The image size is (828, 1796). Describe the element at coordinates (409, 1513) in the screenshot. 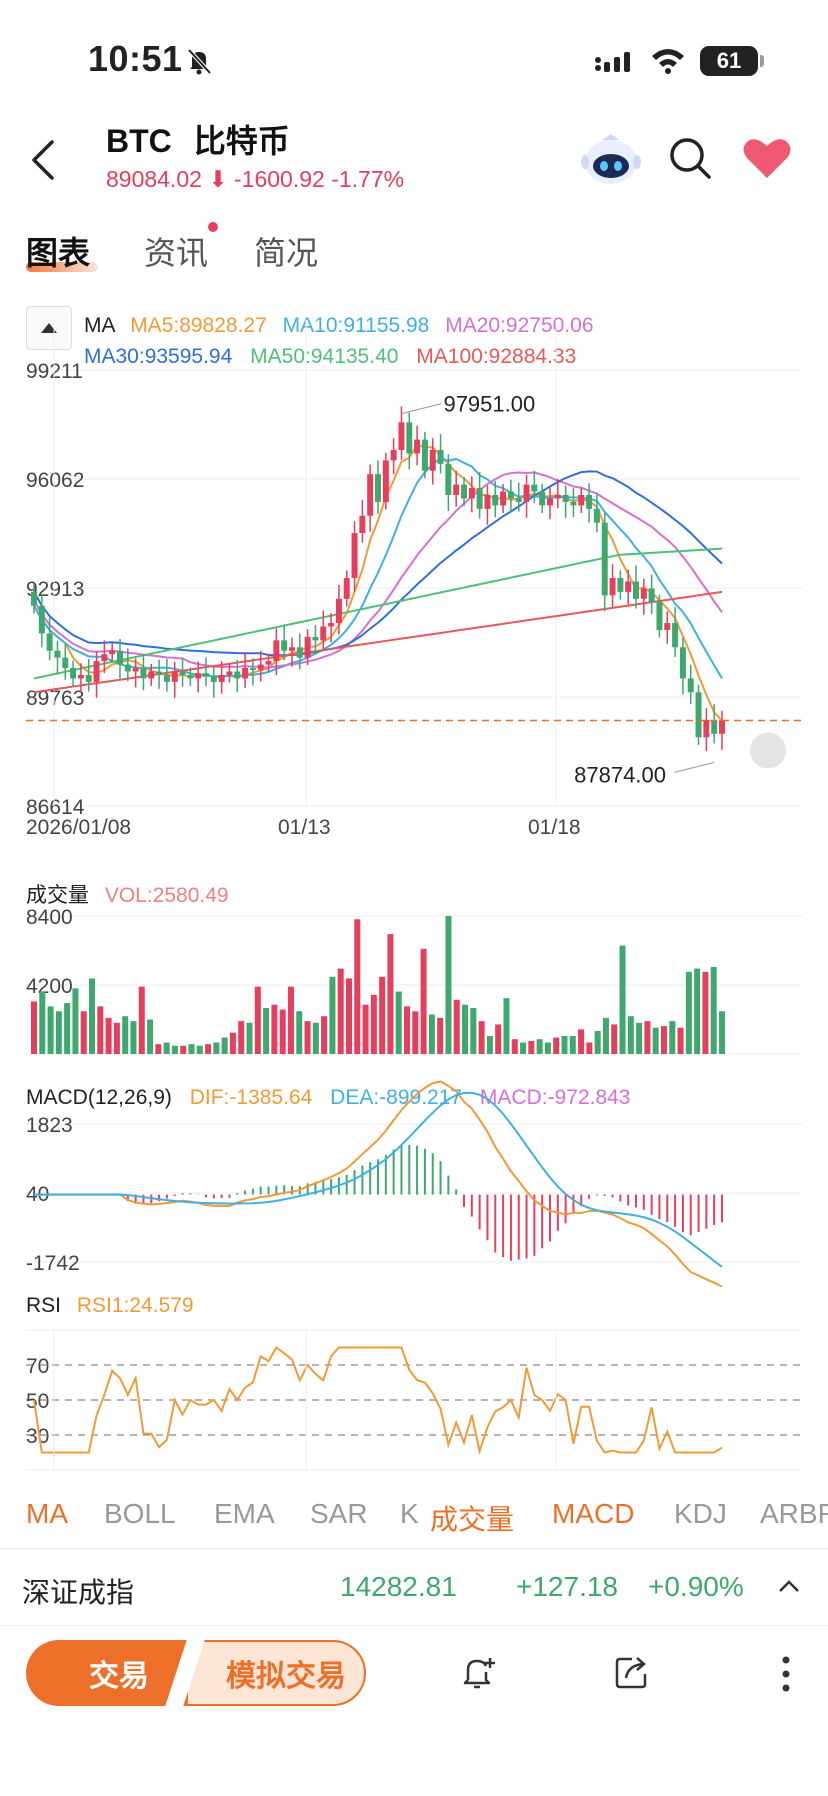

I see `ind-tab-k: K` at that location.